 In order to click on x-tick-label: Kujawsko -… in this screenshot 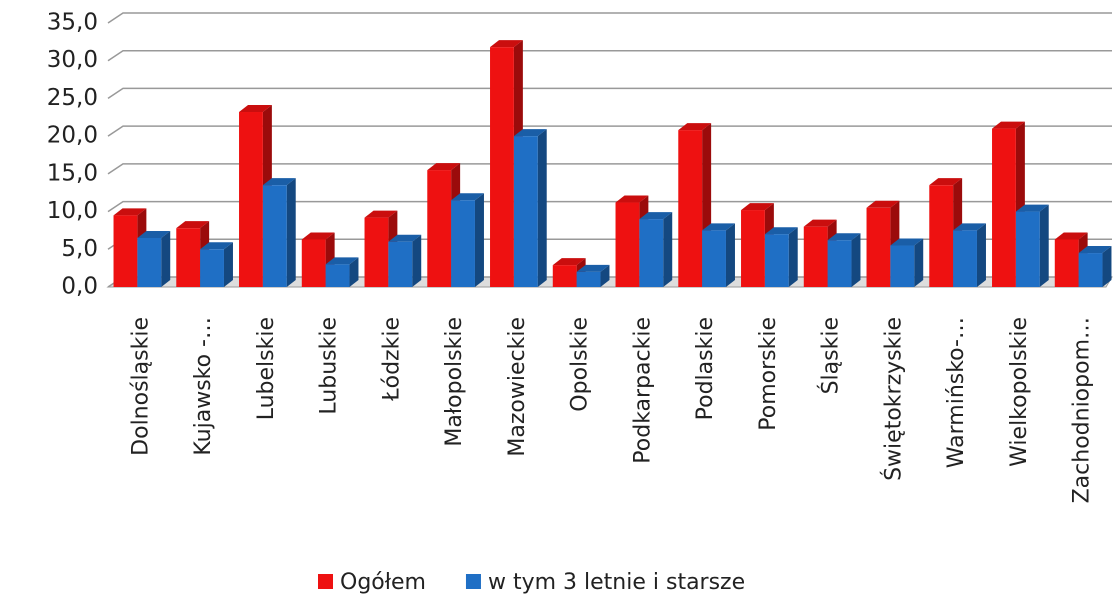, I will do `click(203, 386)`.